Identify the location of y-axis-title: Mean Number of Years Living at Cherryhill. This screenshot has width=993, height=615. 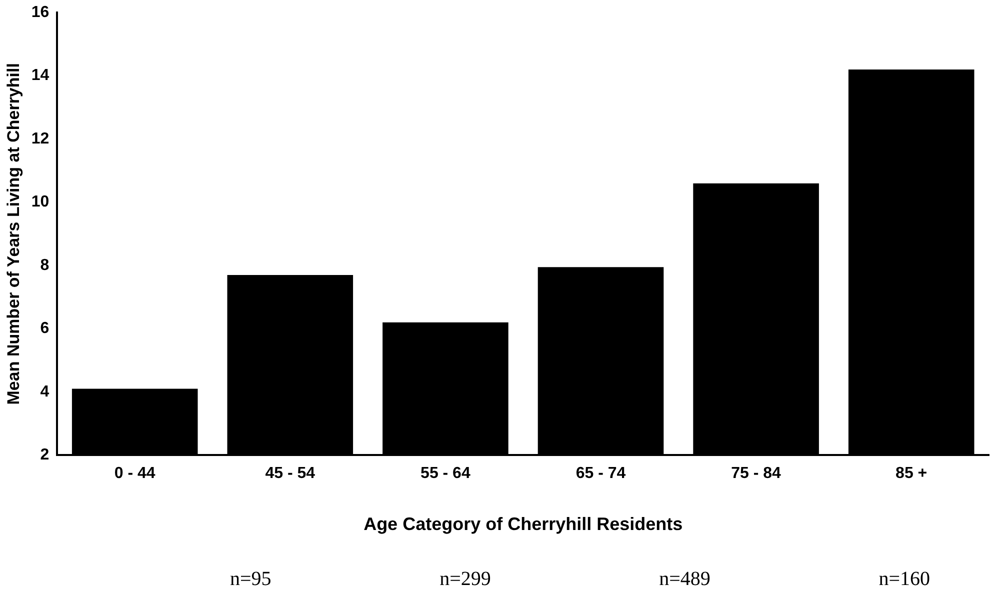
(13, 234).